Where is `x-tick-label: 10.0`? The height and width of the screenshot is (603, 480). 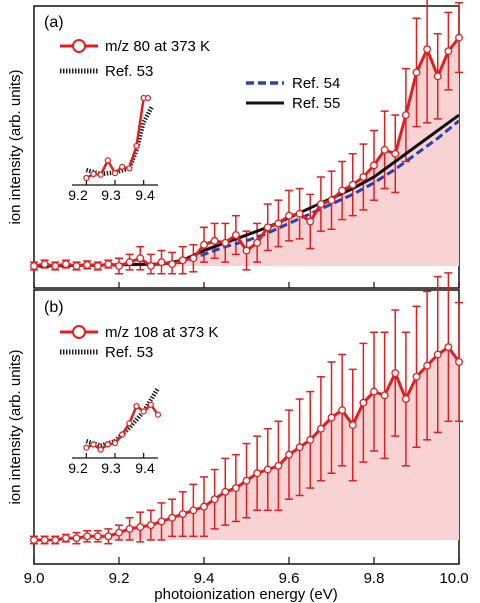
x-tick-label: 10.0 is located at coordinates (453, 578).